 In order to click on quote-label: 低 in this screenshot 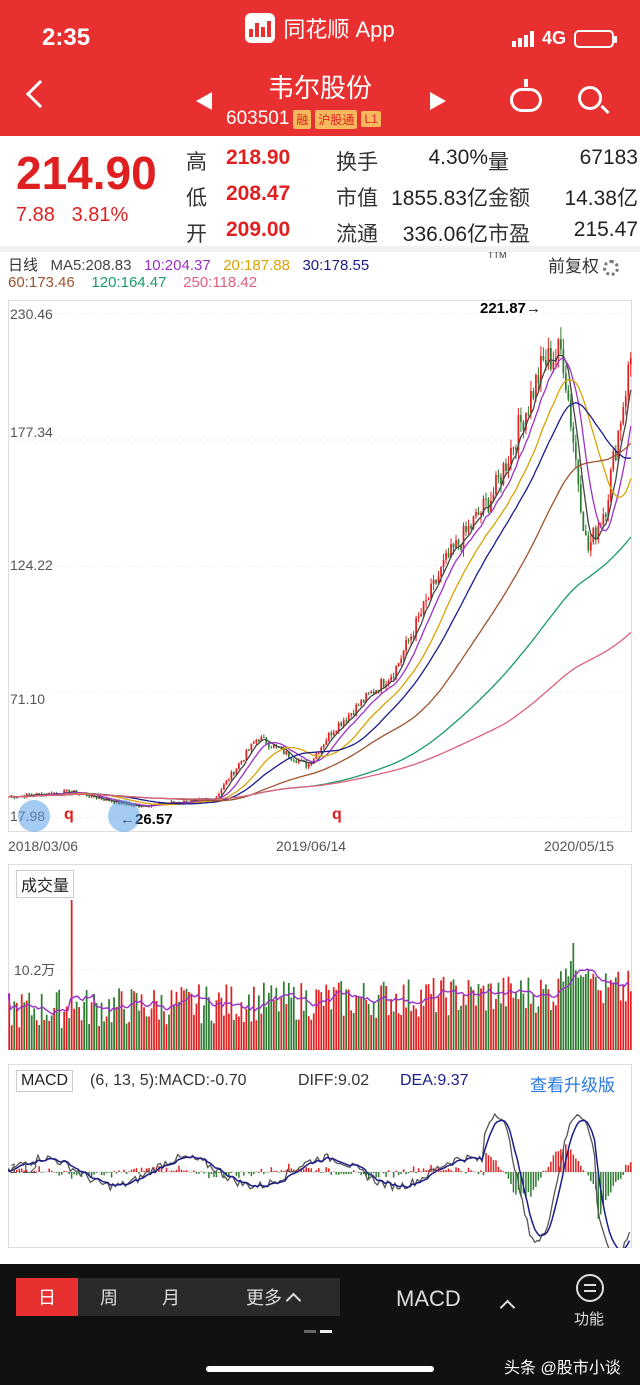, I will do `click(196, 198)`.